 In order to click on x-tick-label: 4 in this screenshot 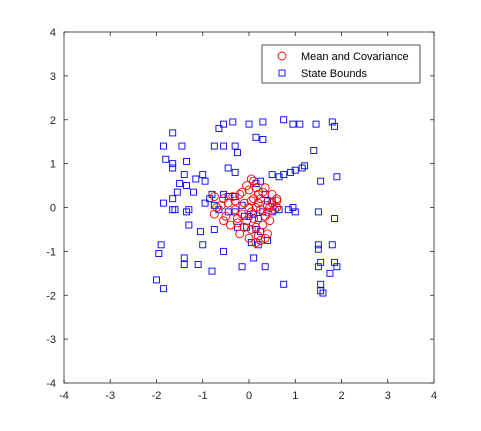, I will do `click(434, 396)`.